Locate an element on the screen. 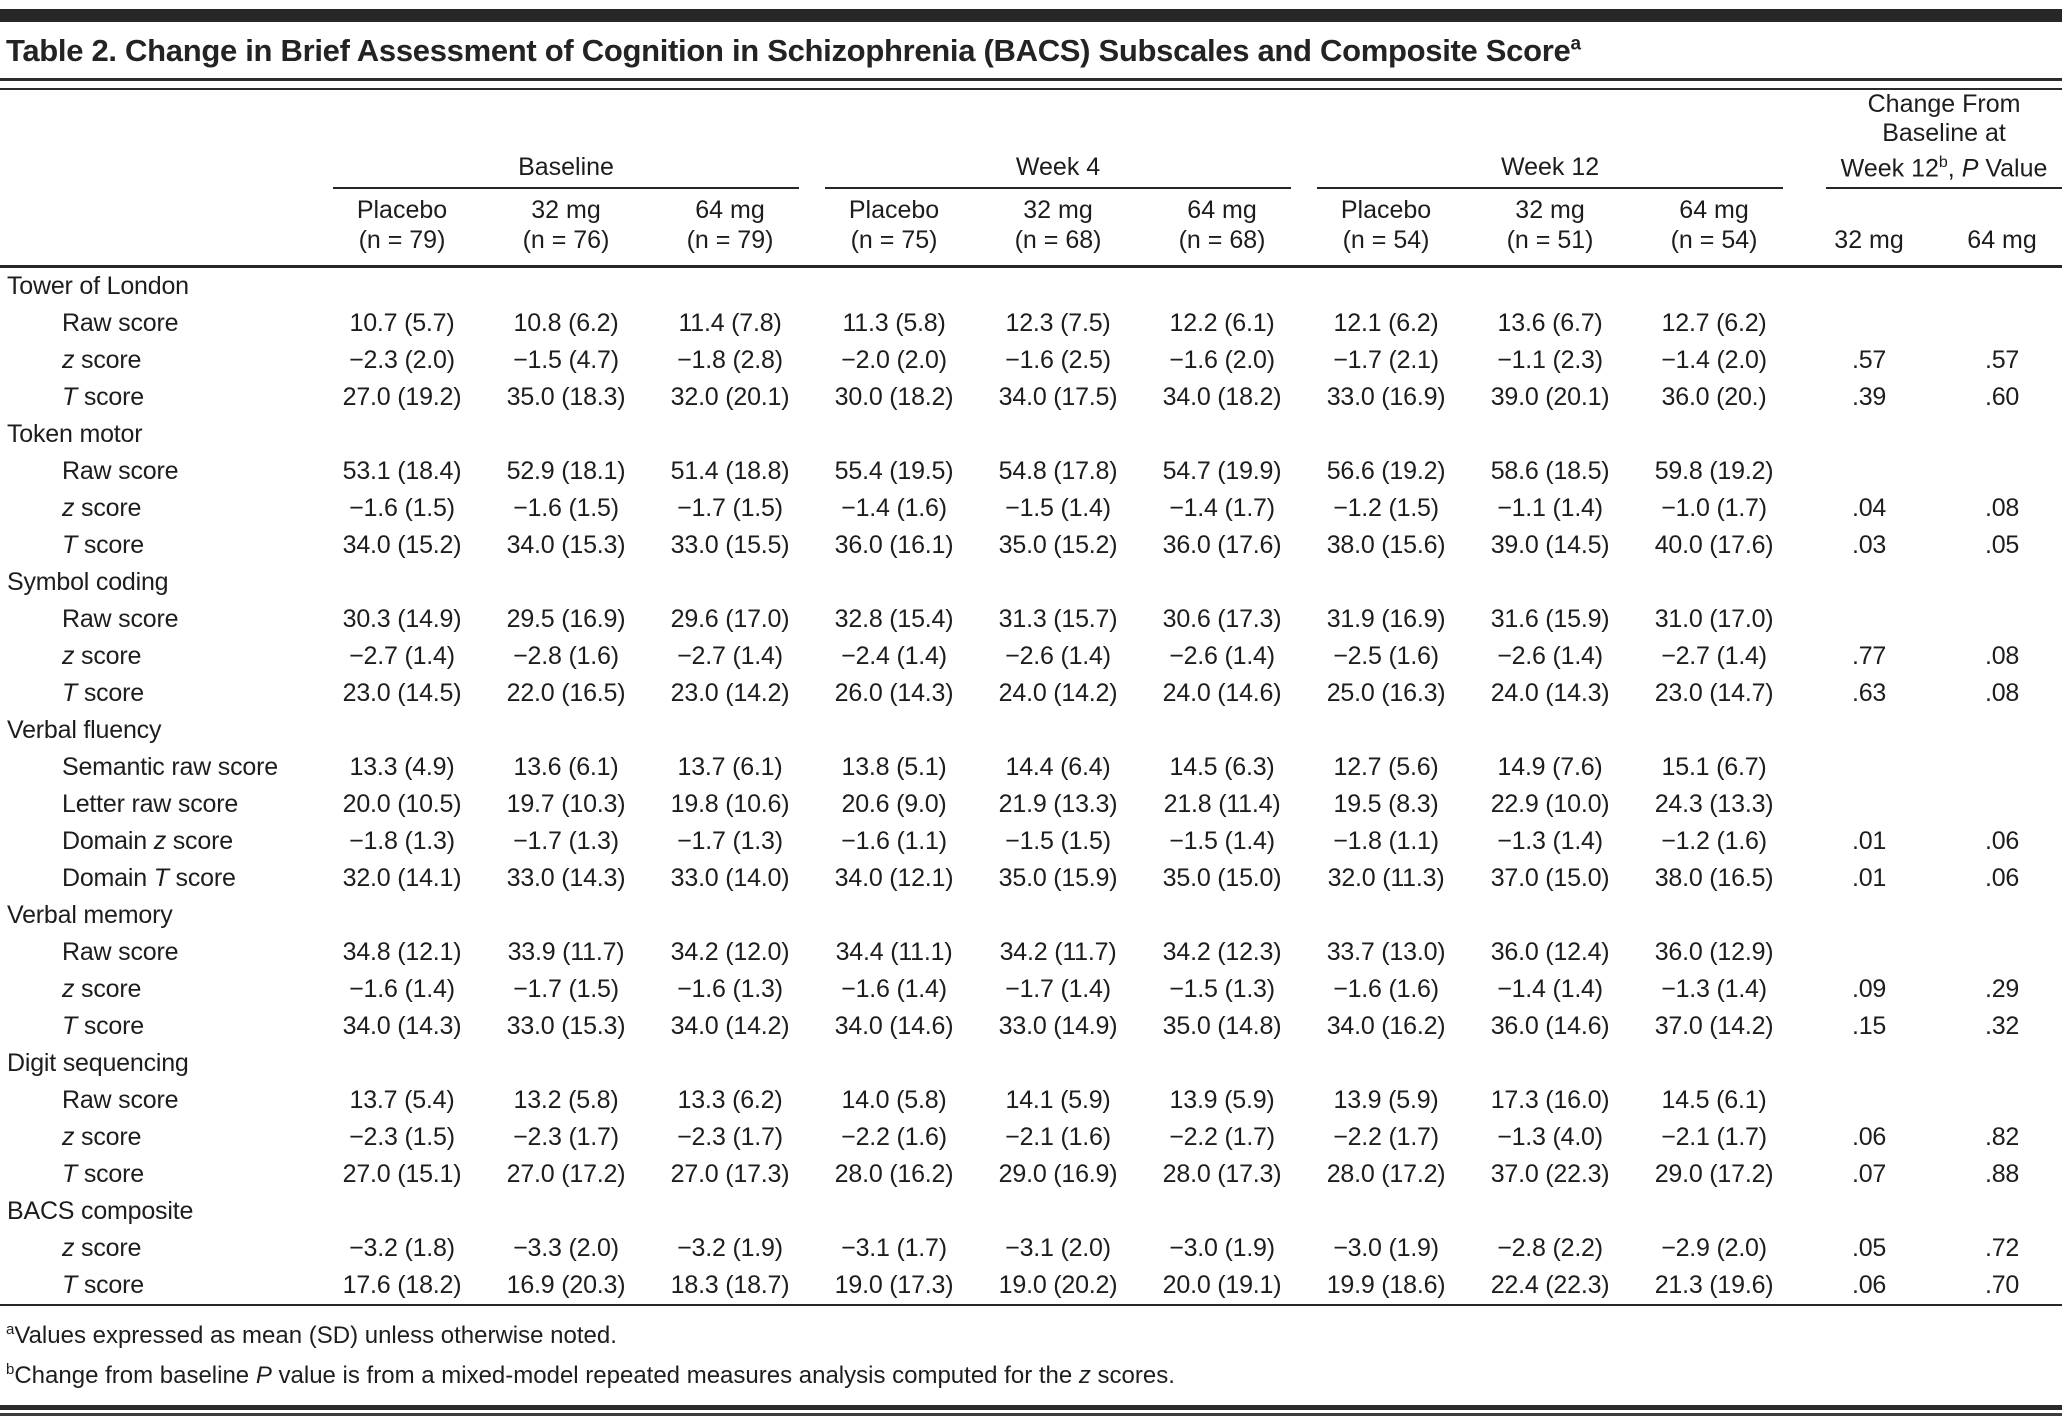  value-cell: −3.1 (1.7) is located at coordinates (894, 1248).